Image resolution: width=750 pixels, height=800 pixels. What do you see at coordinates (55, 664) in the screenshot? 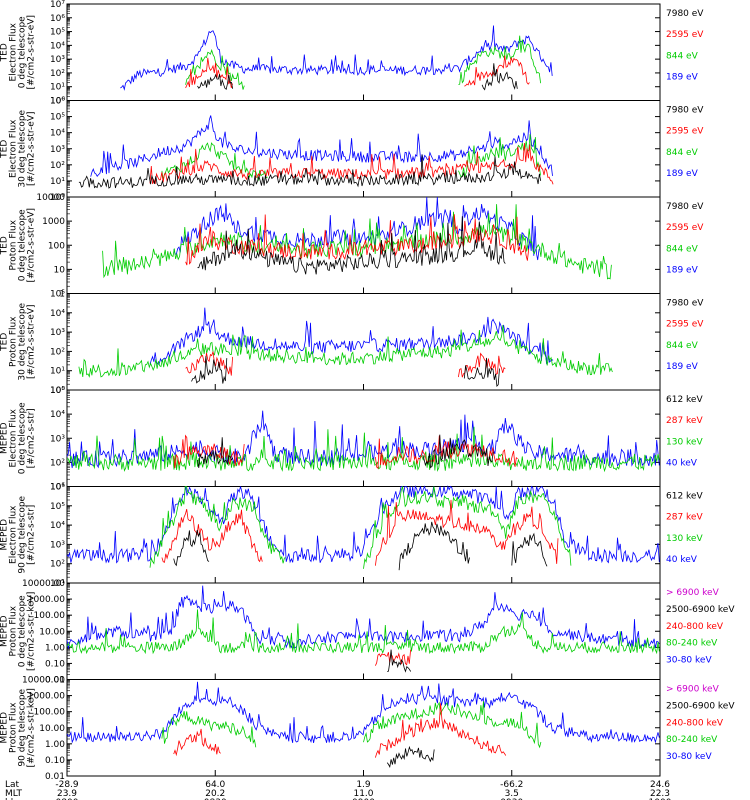
I see `y-tick-label: 0.10` at bounding box center [55, 664].